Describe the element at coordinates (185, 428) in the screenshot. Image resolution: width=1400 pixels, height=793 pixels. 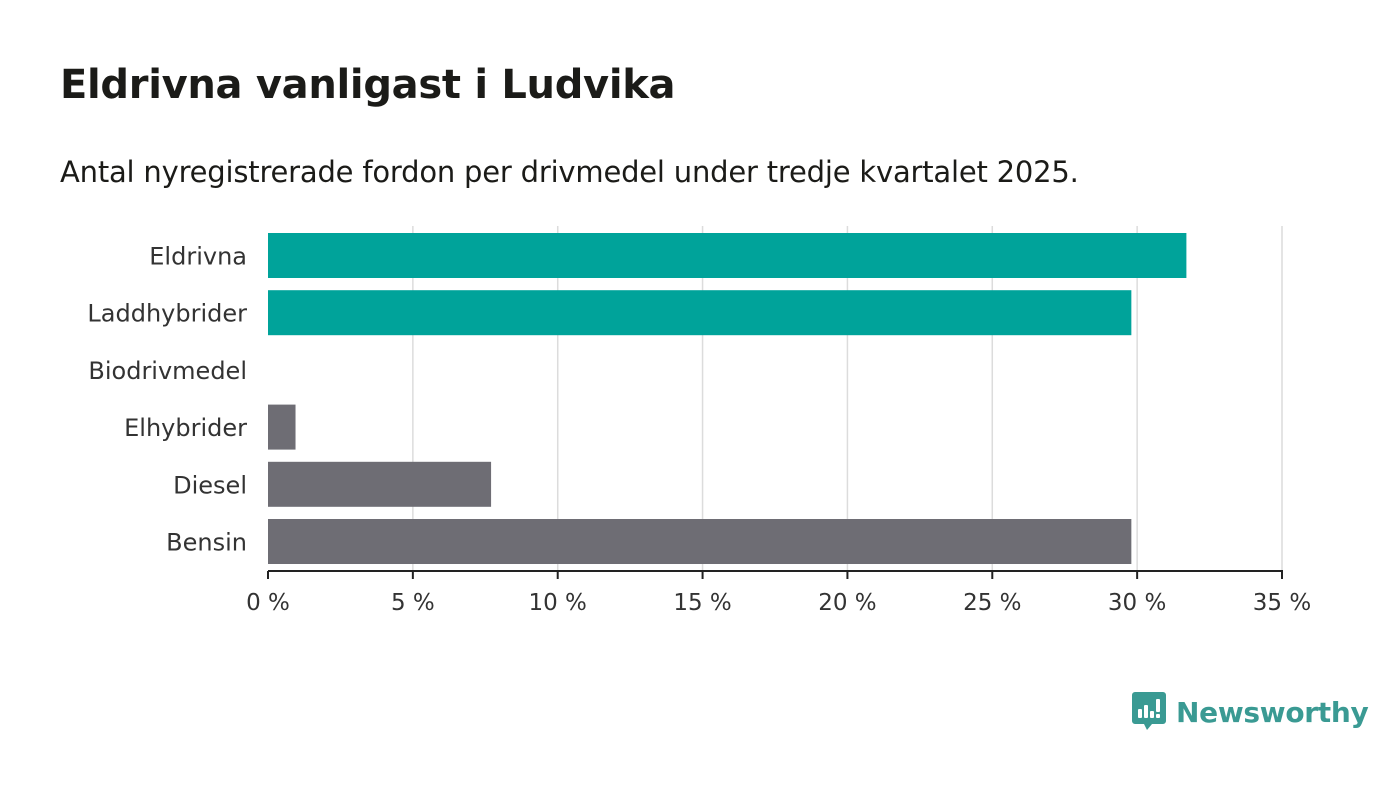
I see `category-label: Elhybrider` at that location.